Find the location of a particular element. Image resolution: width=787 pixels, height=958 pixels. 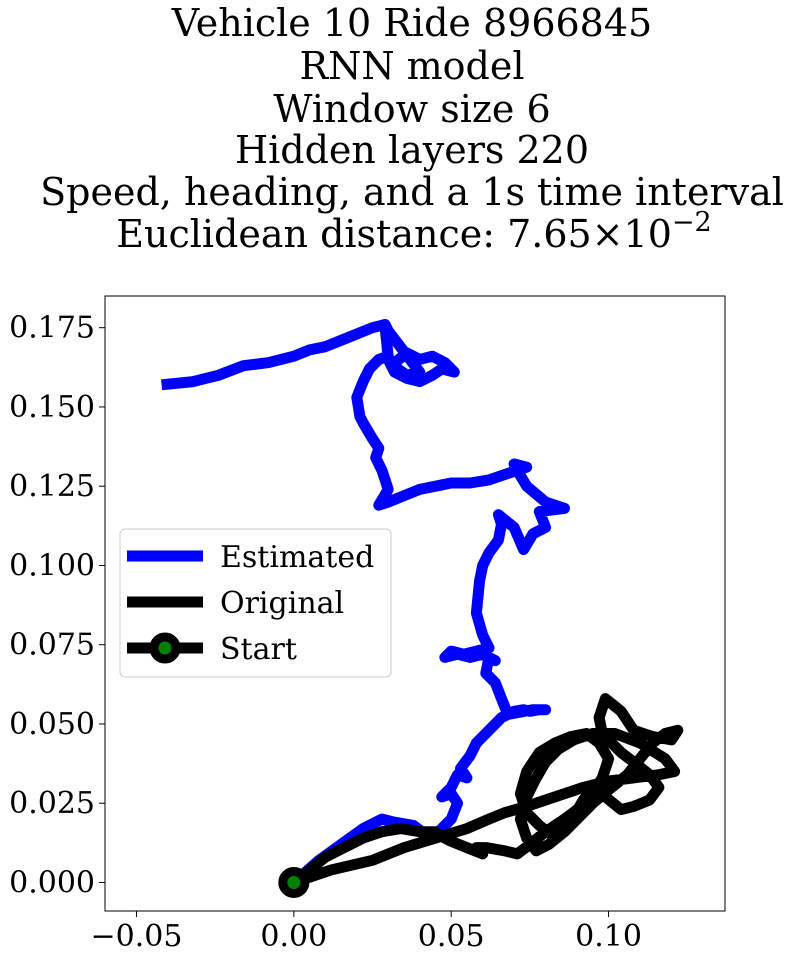

legend-label: Original is located at coordinates (282, 603).